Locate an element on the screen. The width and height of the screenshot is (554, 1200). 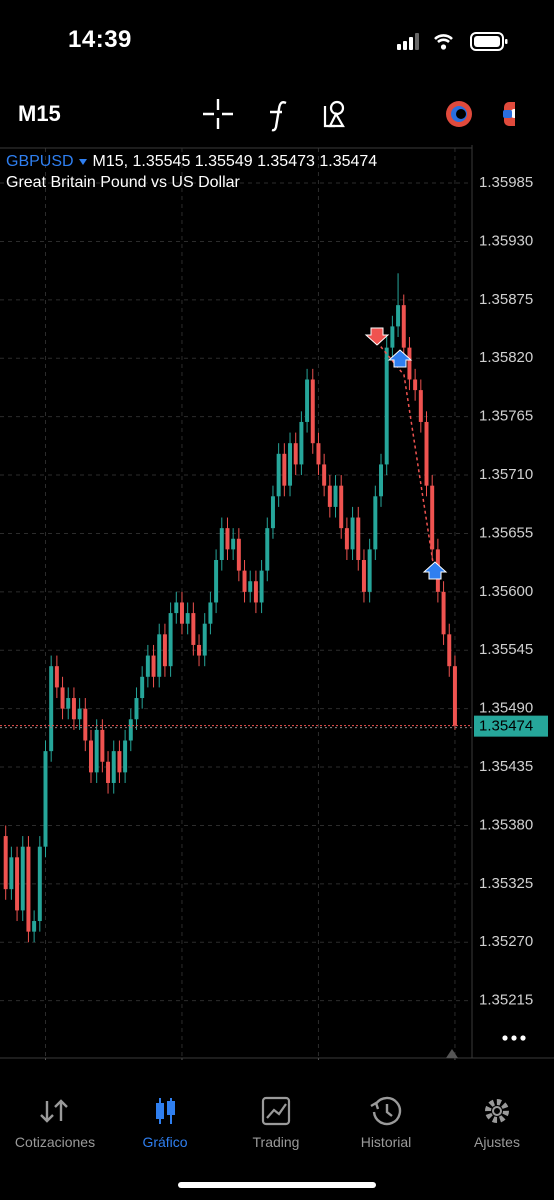
toolbar-icons is located at coordinates (359, 115).